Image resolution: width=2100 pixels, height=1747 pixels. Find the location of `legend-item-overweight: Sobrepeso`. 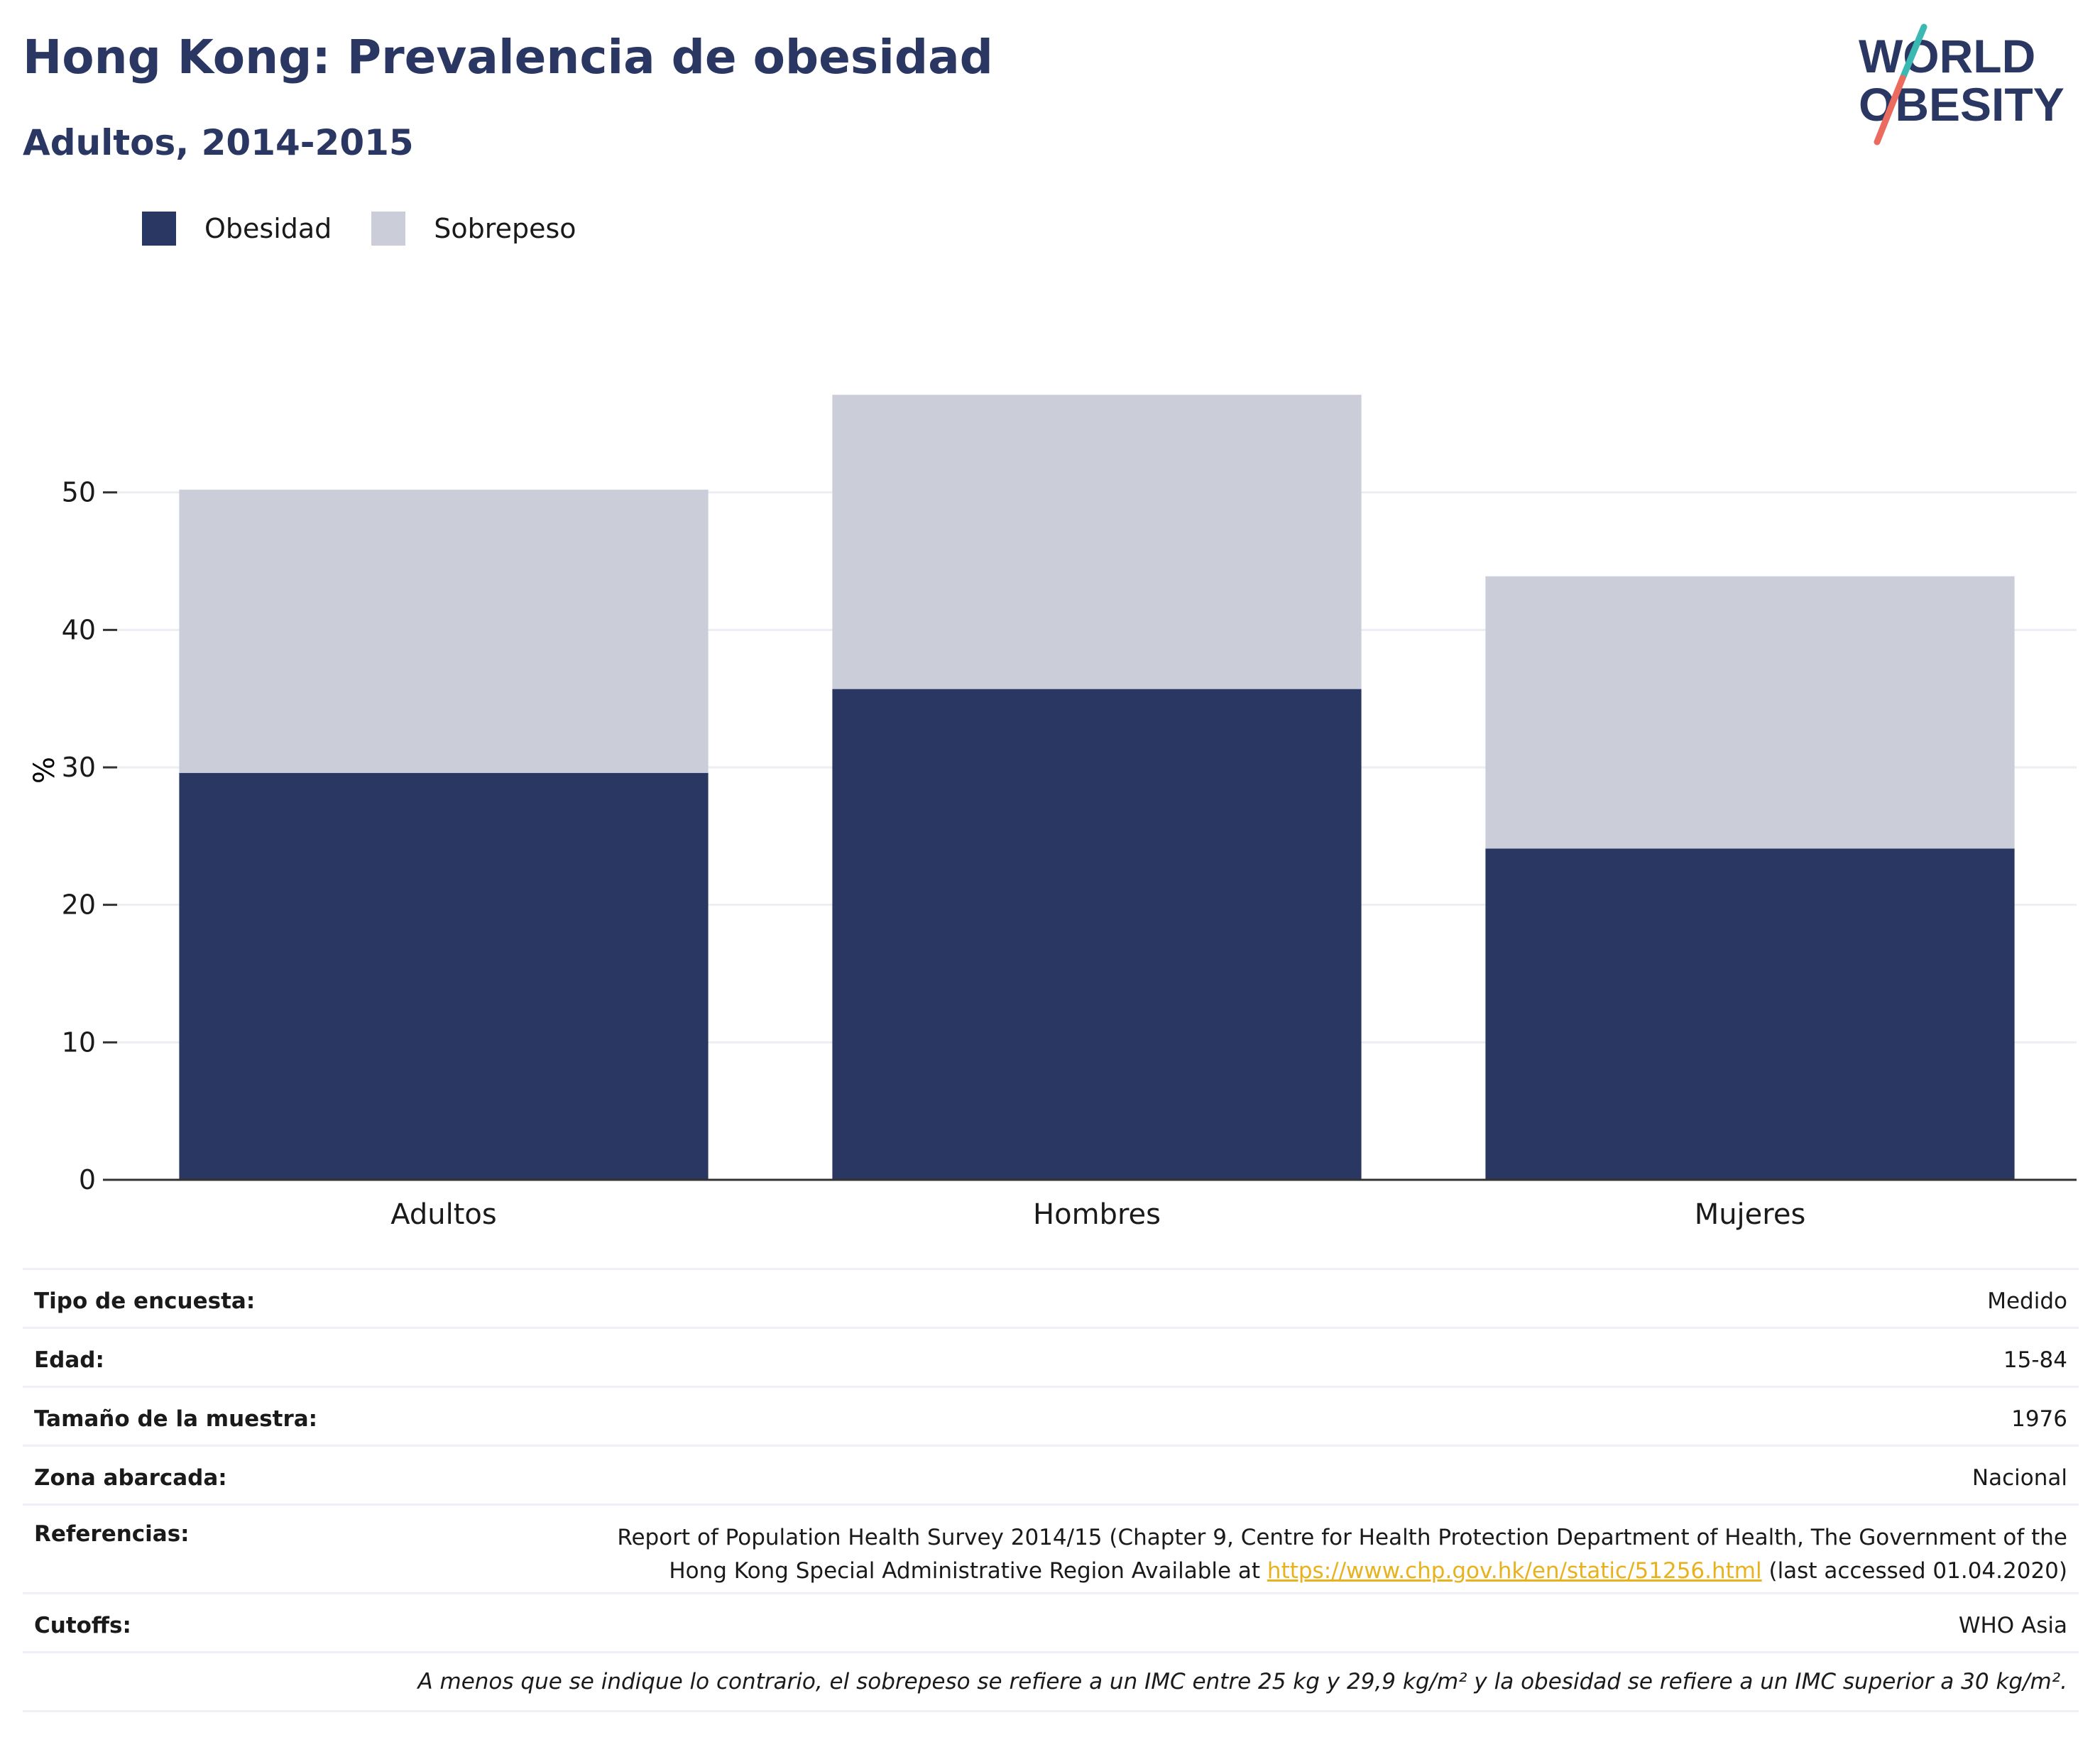

legend-item-overweight: Sobrepeso is located at coordinates (473, 229).